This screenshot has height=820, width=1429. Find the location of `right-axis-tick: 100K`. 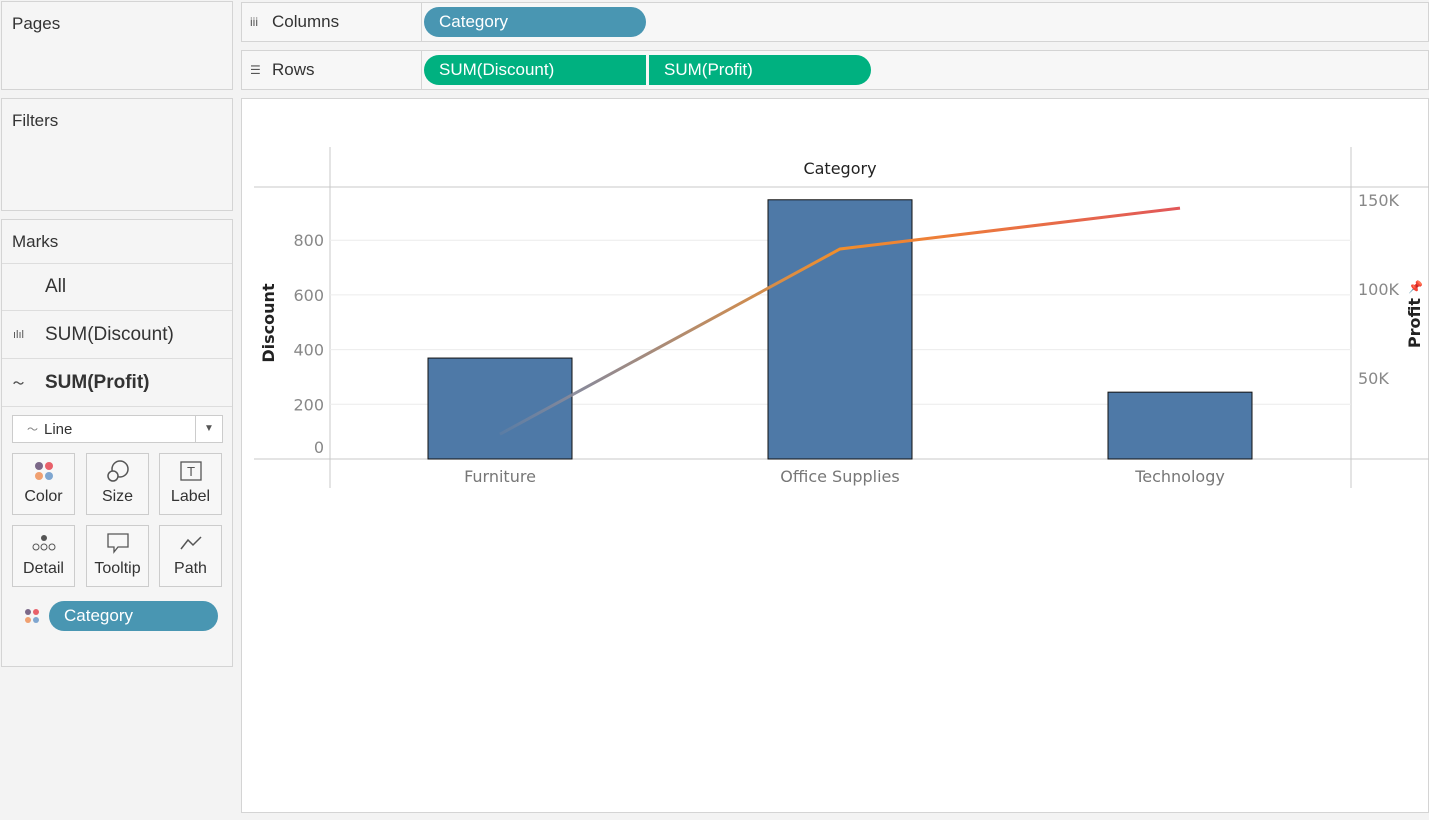

right-axis-tick: 100K is located at coordinates (1379, 289).